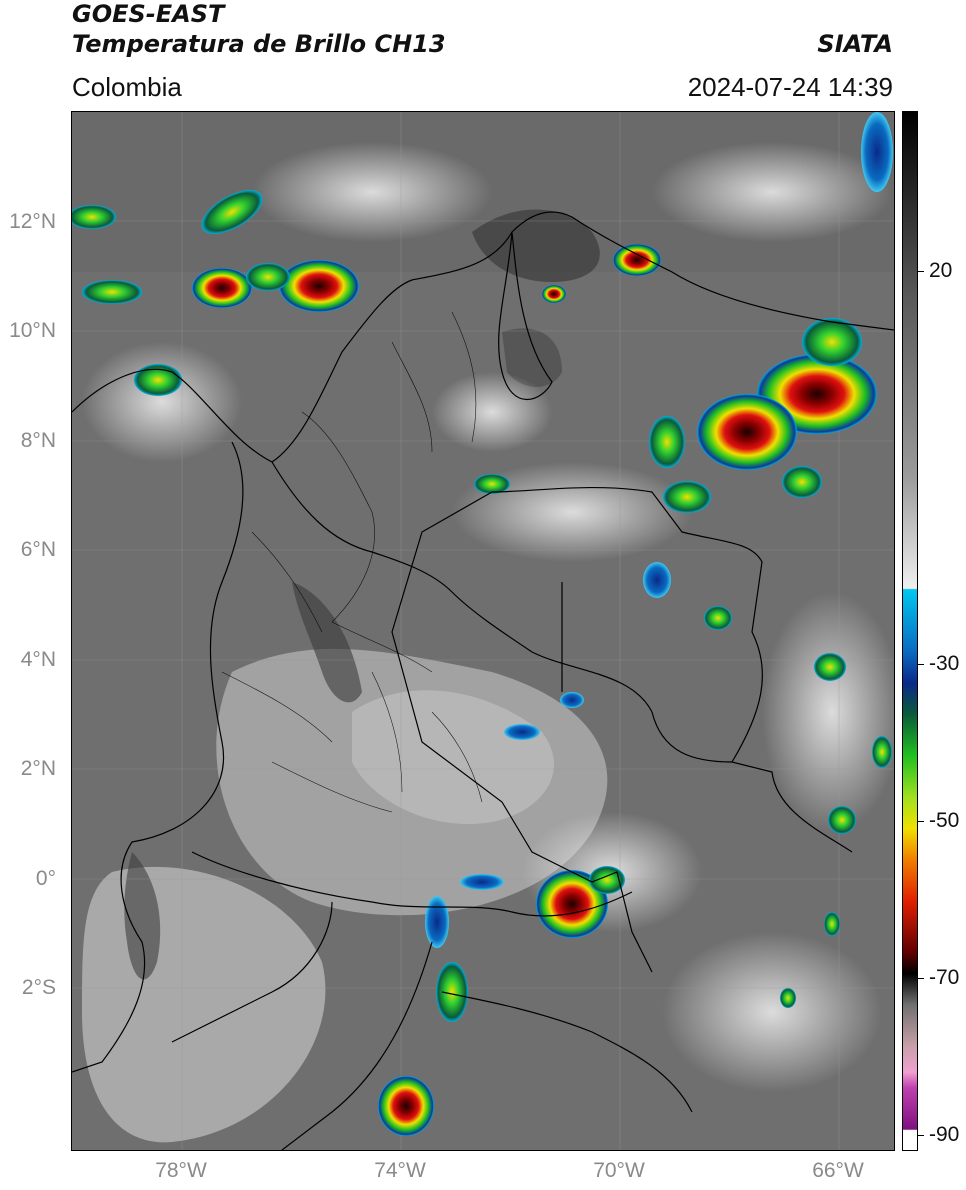 The width and height of the screenshot is (966, 1190). What do you see at coordinates (32, 221) in the screenshot?
I see `lat-label: 12°N` at bounding box center [32, 221].